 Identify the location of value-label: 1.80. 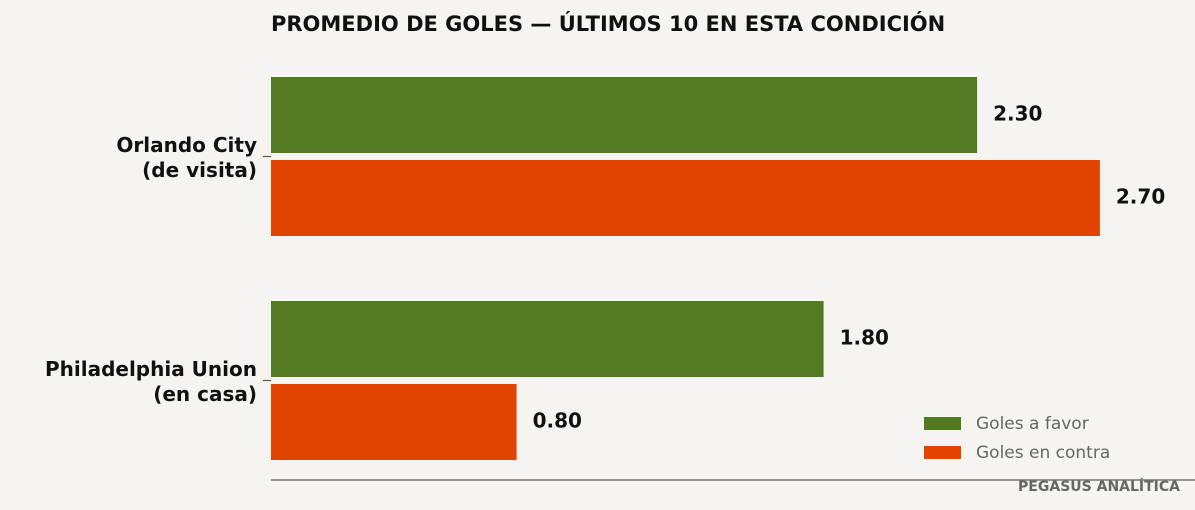
(864, 338).